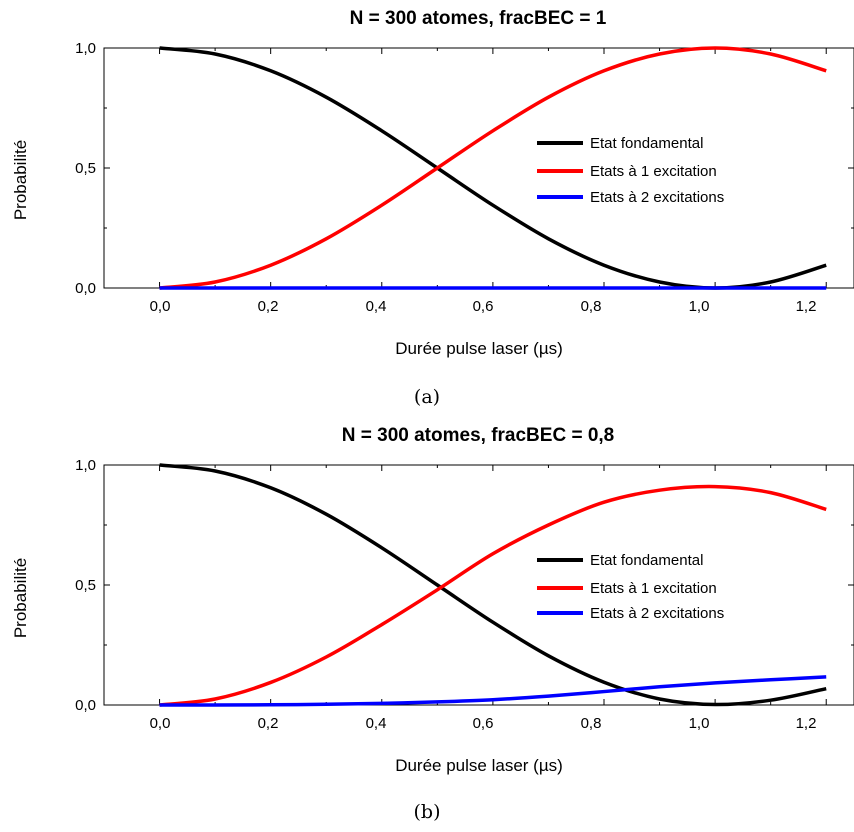  I want to click on chart-title: N = 300 atomes, fracBEC = 1, so click(478, 18).